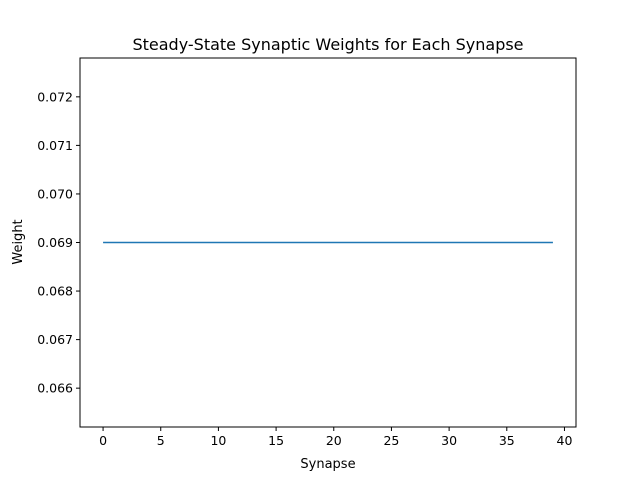 This screenshot has width=640, height=485. I want to click on y-tick-label: 0.072, so click(55, 96).